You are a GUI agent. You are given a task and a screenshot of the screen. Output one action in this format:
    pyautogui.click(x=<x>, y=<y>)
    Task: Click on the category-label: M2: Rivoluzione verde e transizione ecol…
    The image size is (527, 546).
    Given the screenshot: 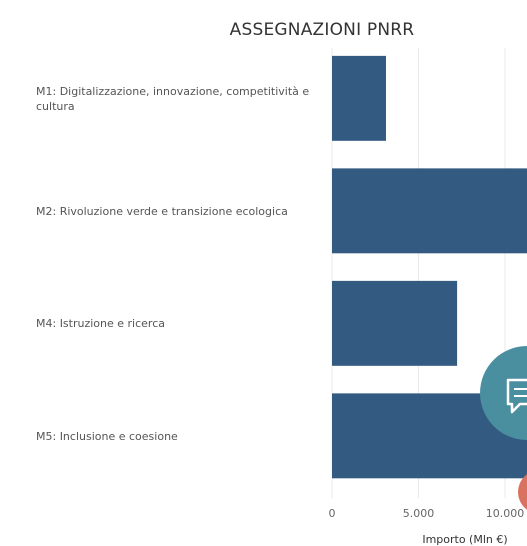 What is the action you would take?
    pyautogui.click(x=162, y=211)
    